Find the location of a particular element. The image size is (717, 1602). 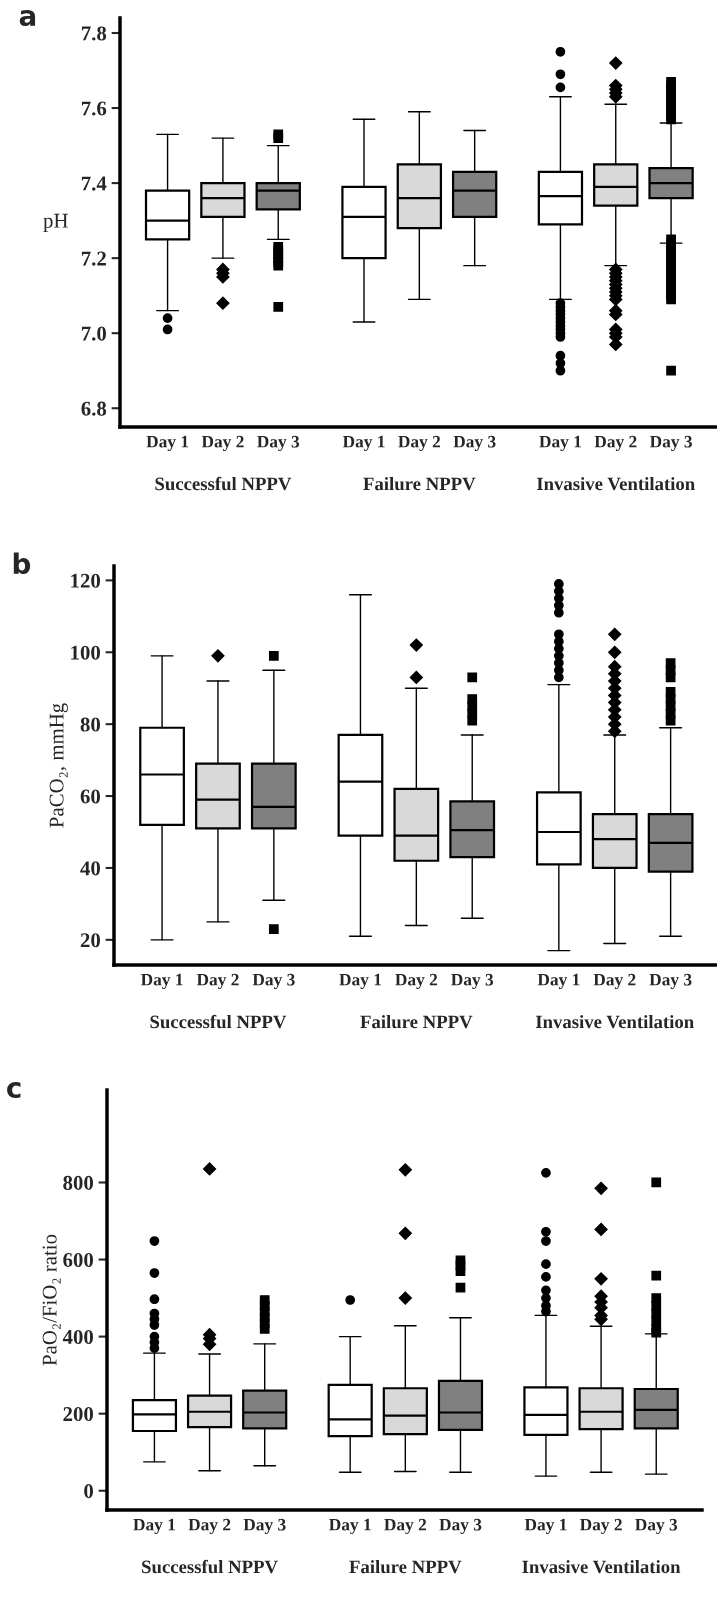

y-tick-label: 7.0 is located at coordinates (94, 333).